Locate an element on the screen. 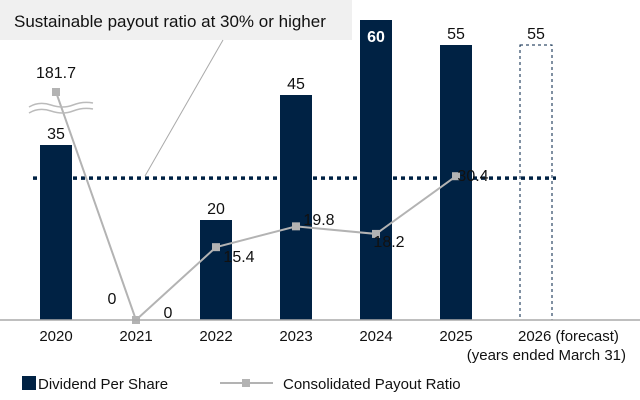 The height and width of the screenshot is (400, 640). bar-label: 35 is located at coordinates (56, 134).